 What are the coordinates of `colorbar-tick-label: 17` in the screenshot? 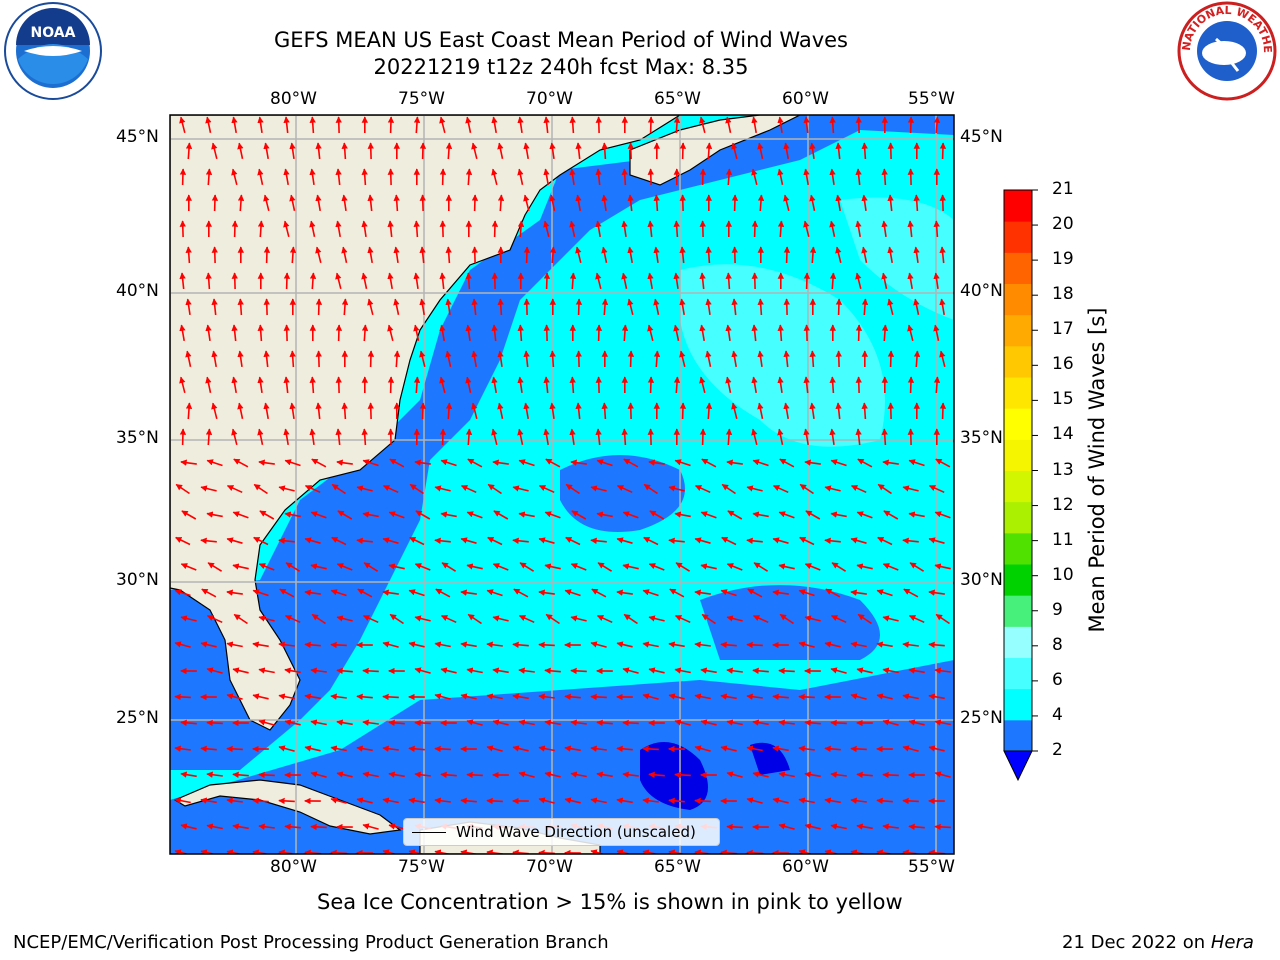 It's located at (1063, 329).